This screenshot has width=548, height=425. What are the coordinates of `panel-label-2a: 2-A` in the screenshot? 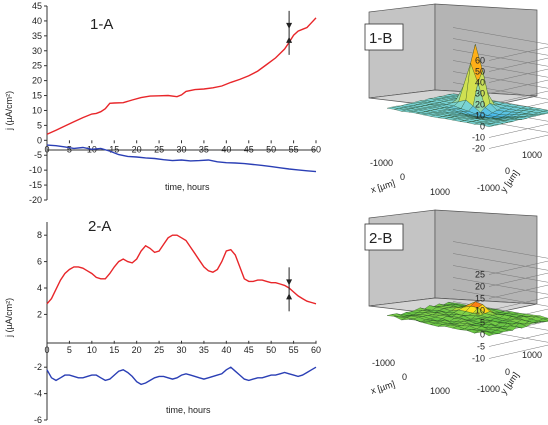 It's located at (99, 226).